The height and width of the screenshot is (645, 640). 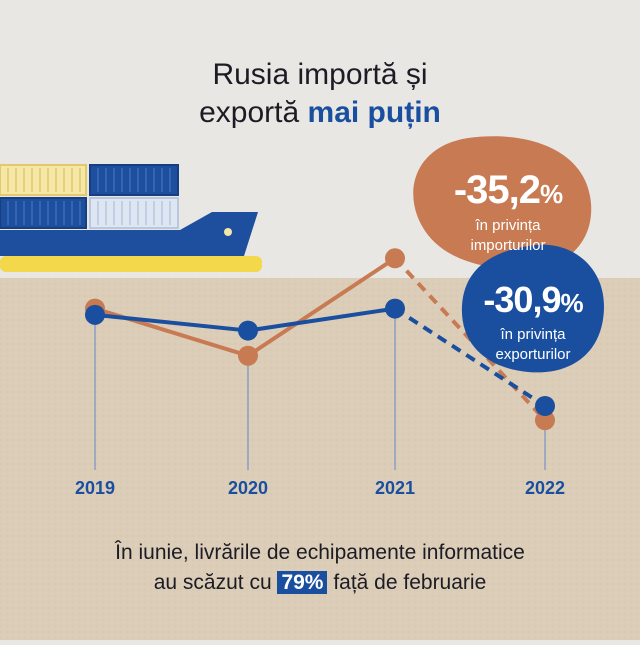 I want to click on exports-series-projection, so click(x=470, y=357).